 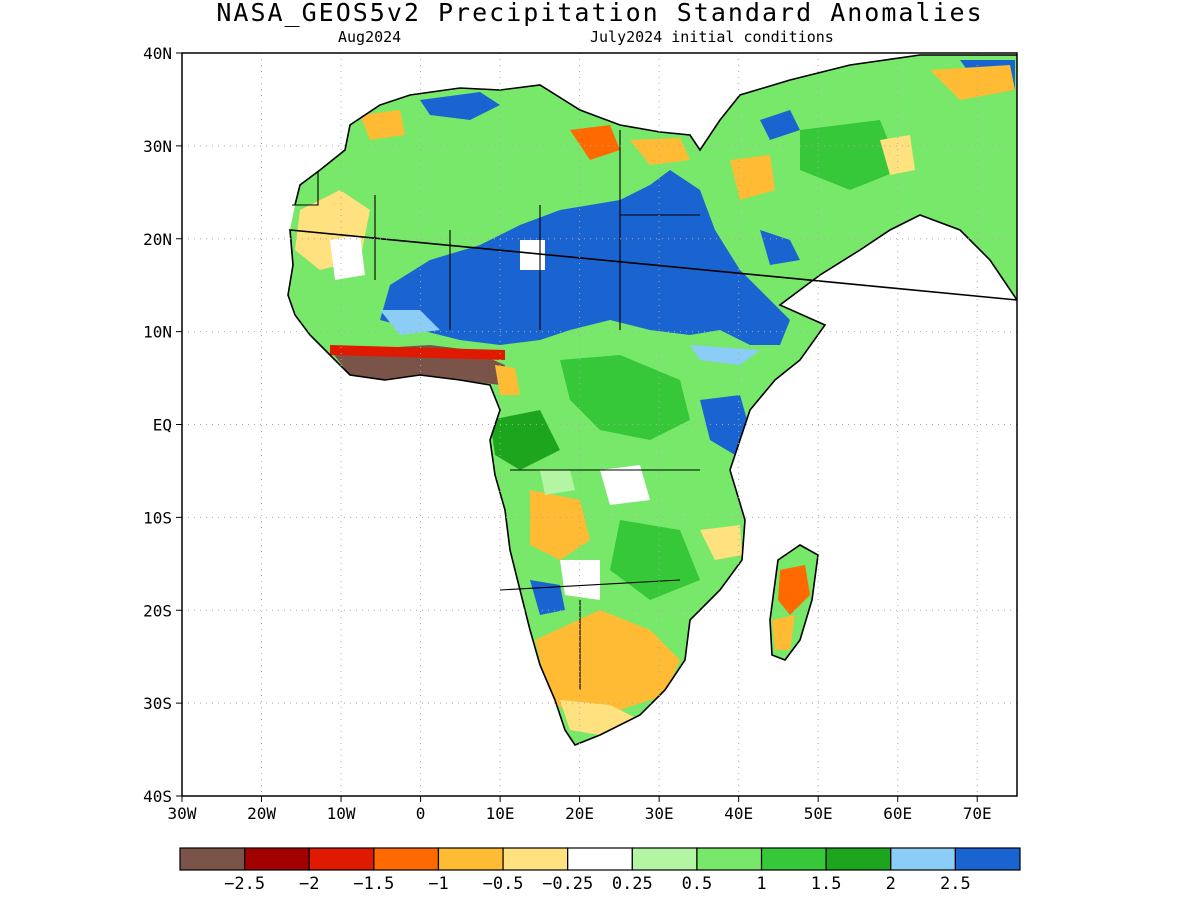 What do you see at coordinates (712, 37) in the screenshot?
I see `initial-conditions: July2024 initial conditions` at bounding box center [712, 37].